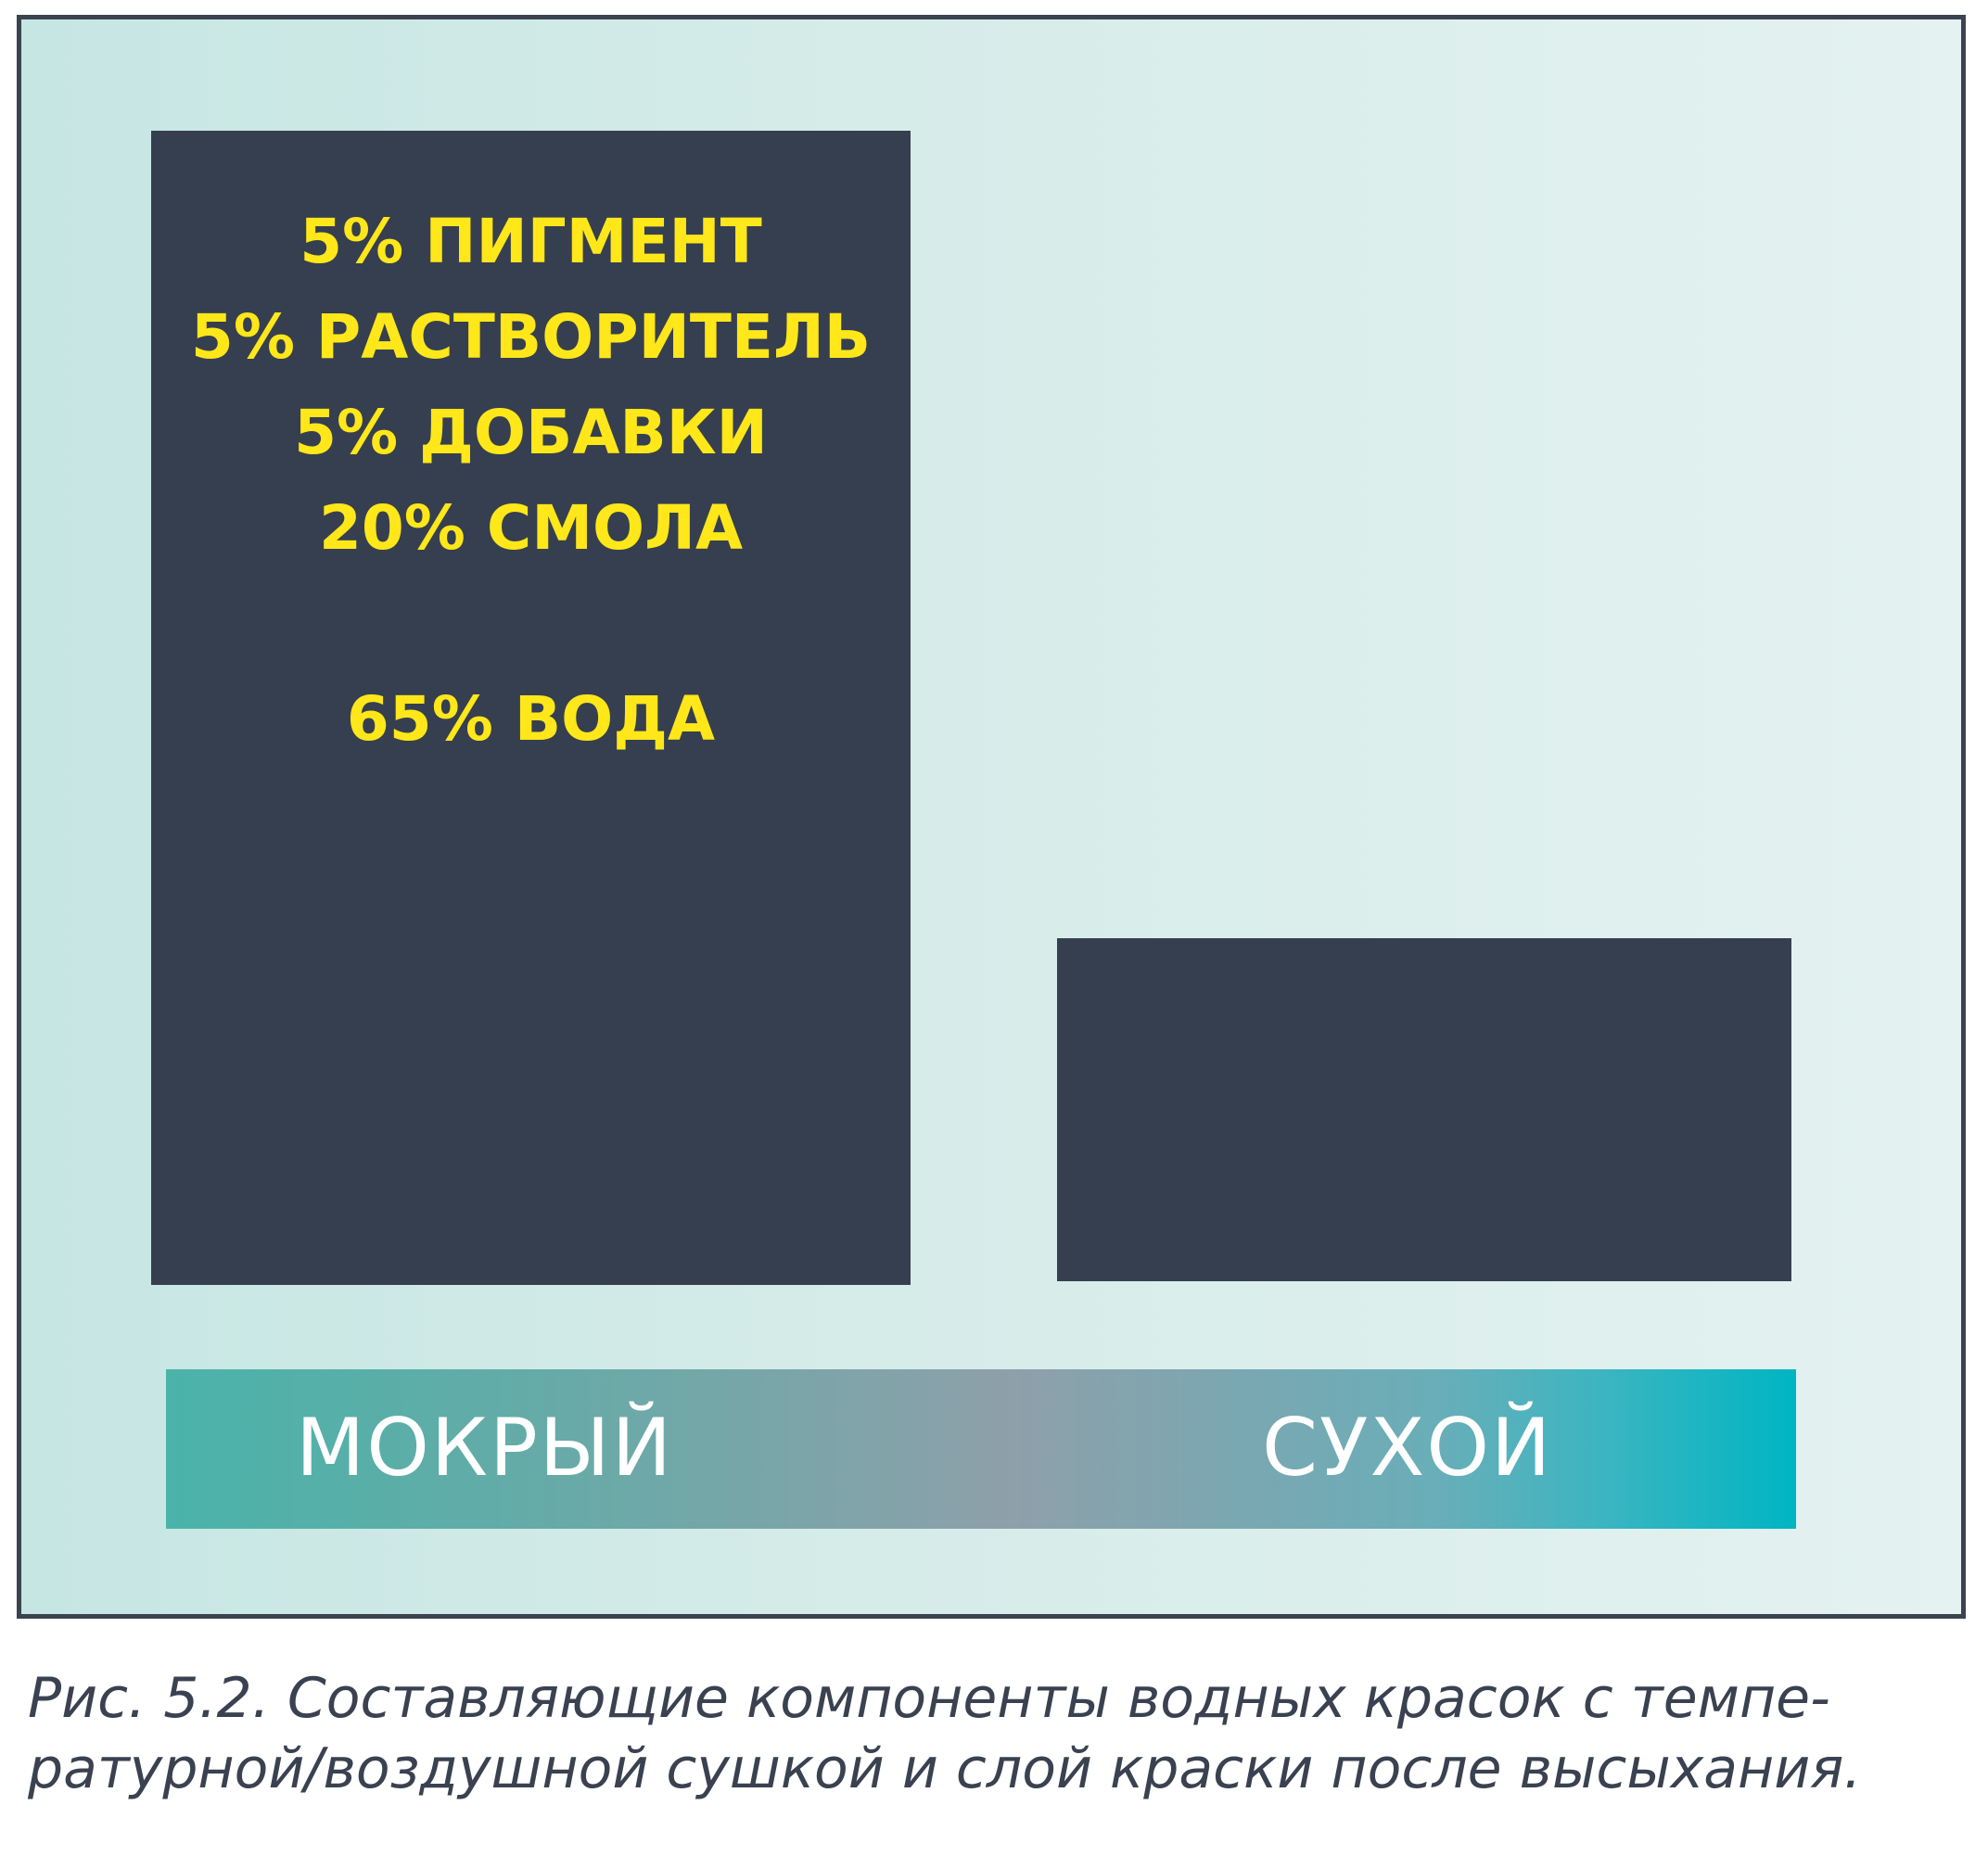 The width and height of the screenshot is (1988, 1869). I want to click on component-pigment: 5% ПИГМЕНТ, so click(530, 241).